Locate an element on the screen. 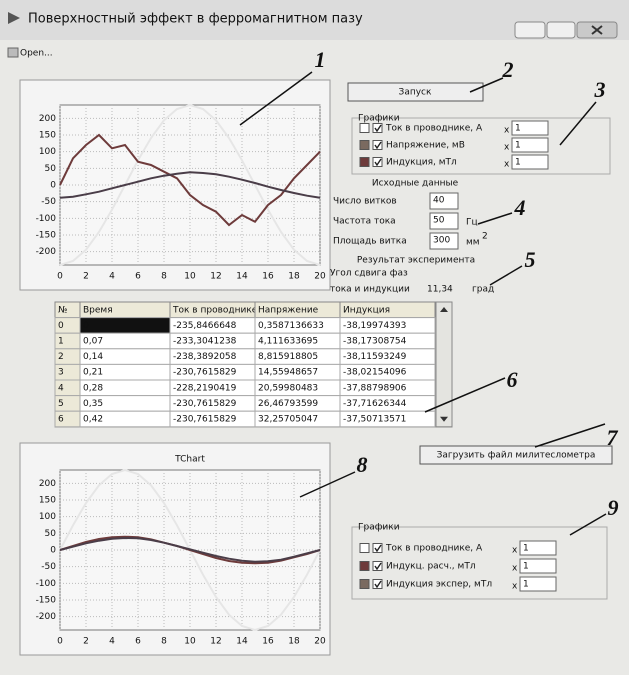 This screenshot has width=629, height=675. series-label: Ток в проводнике, А is located at coordinates (434, 129).